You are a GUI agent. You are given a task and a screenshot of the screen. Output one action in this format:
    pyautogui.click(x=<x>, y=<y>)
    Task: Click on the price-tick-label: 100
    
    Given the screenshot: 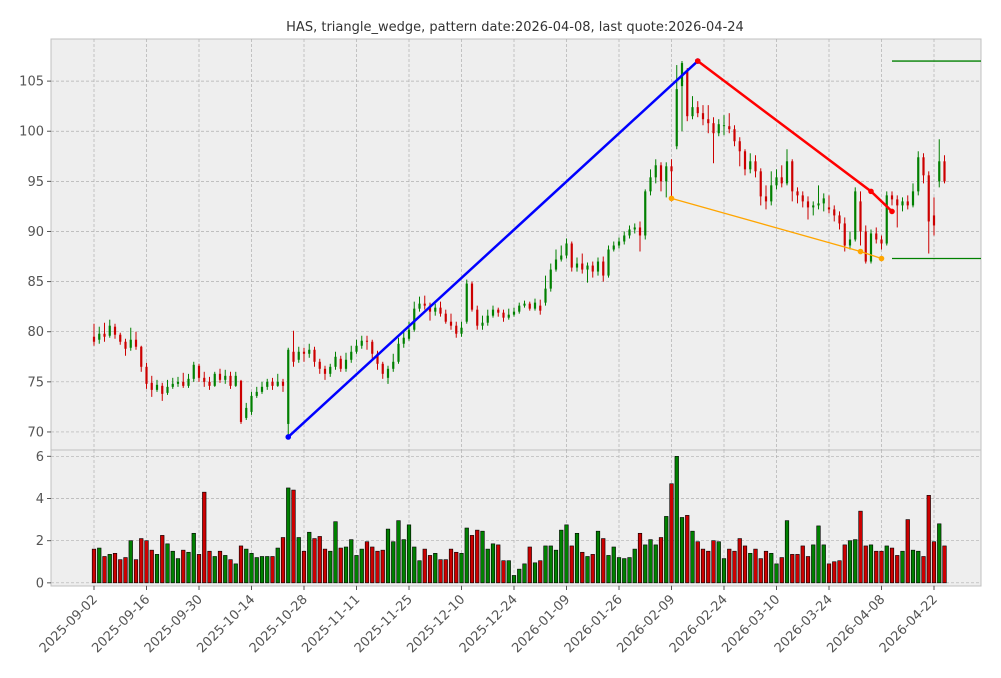 What is the action you would take?
    pyautogui.click(x=31, y=132)
    